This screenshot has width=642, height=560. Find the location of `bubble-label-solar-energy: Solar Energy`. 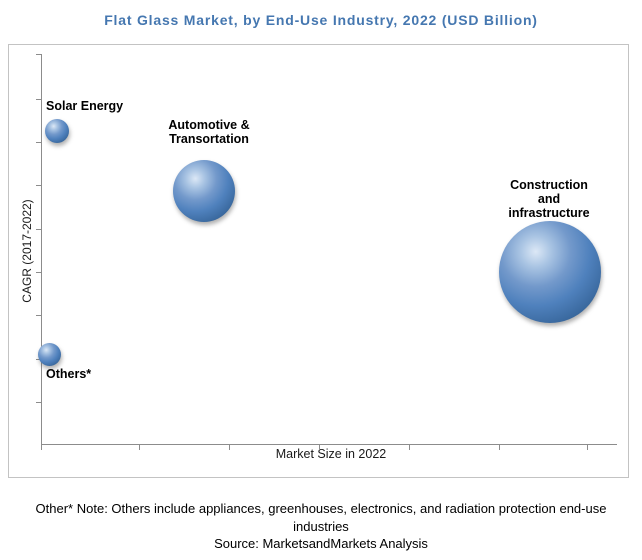

bubble-label-solar-energy: Solar Energy is located at coordinates (85, 106).